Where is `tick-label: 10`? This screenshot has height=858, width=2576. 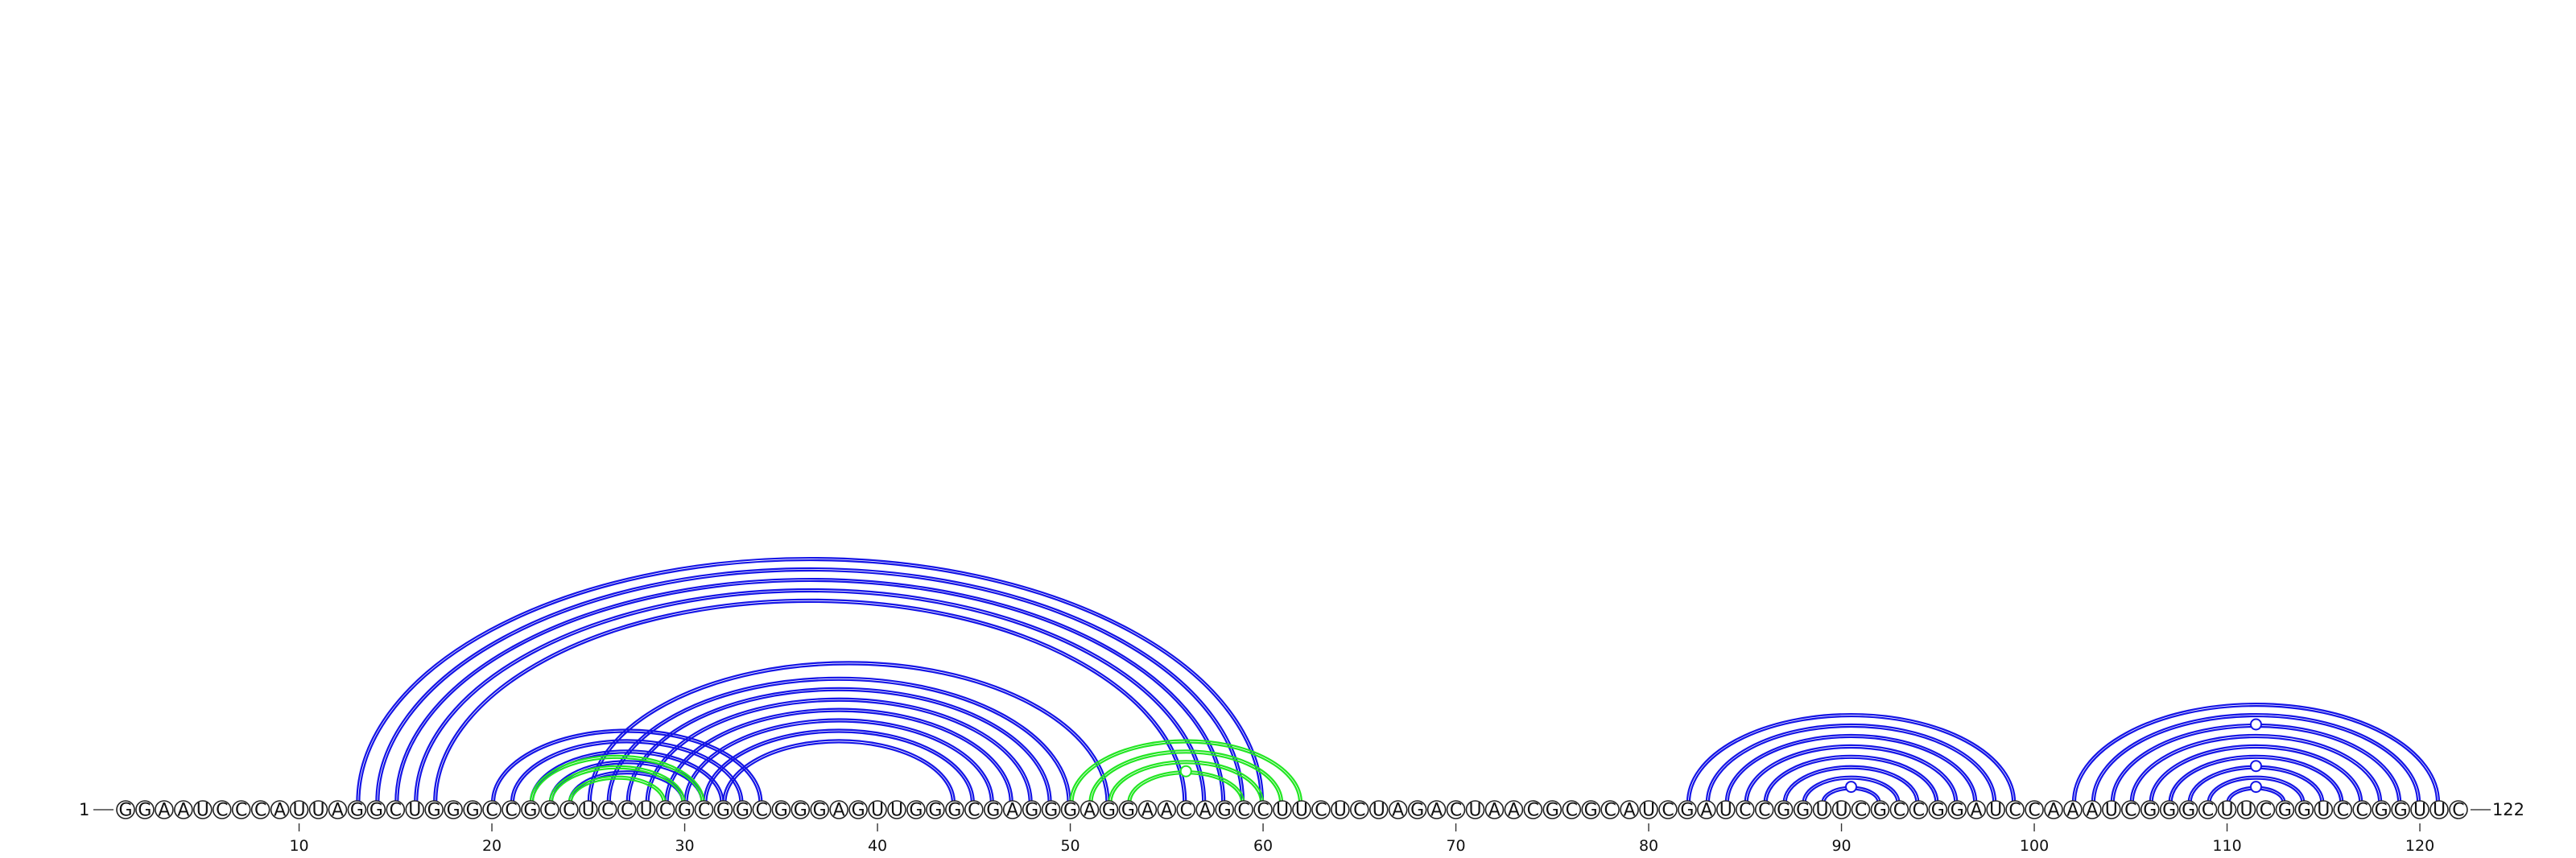
tick-label: 10 is located at coordinates (298, 846).